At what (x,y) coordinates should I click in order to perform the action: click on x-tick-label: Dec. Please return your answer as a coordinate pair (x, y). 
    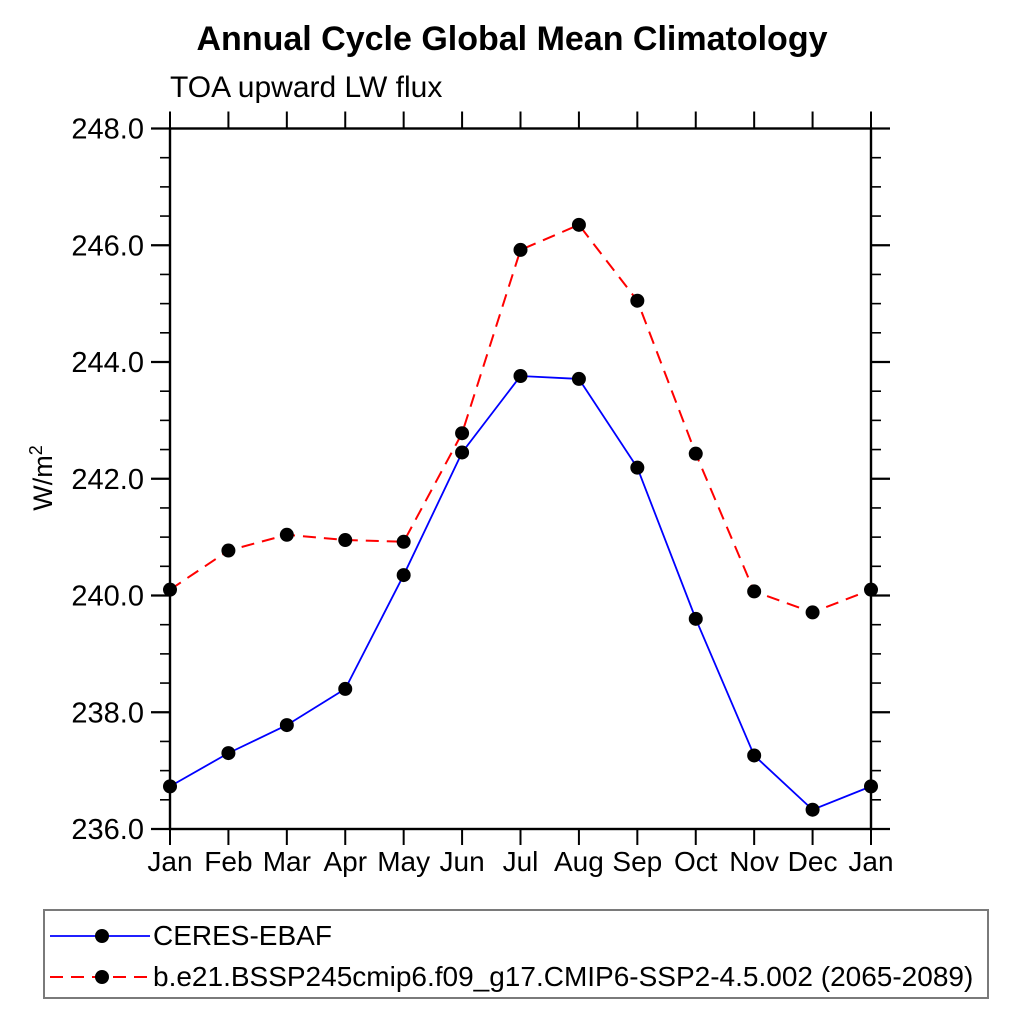
    Looking at the image, I should click on (813, 861).